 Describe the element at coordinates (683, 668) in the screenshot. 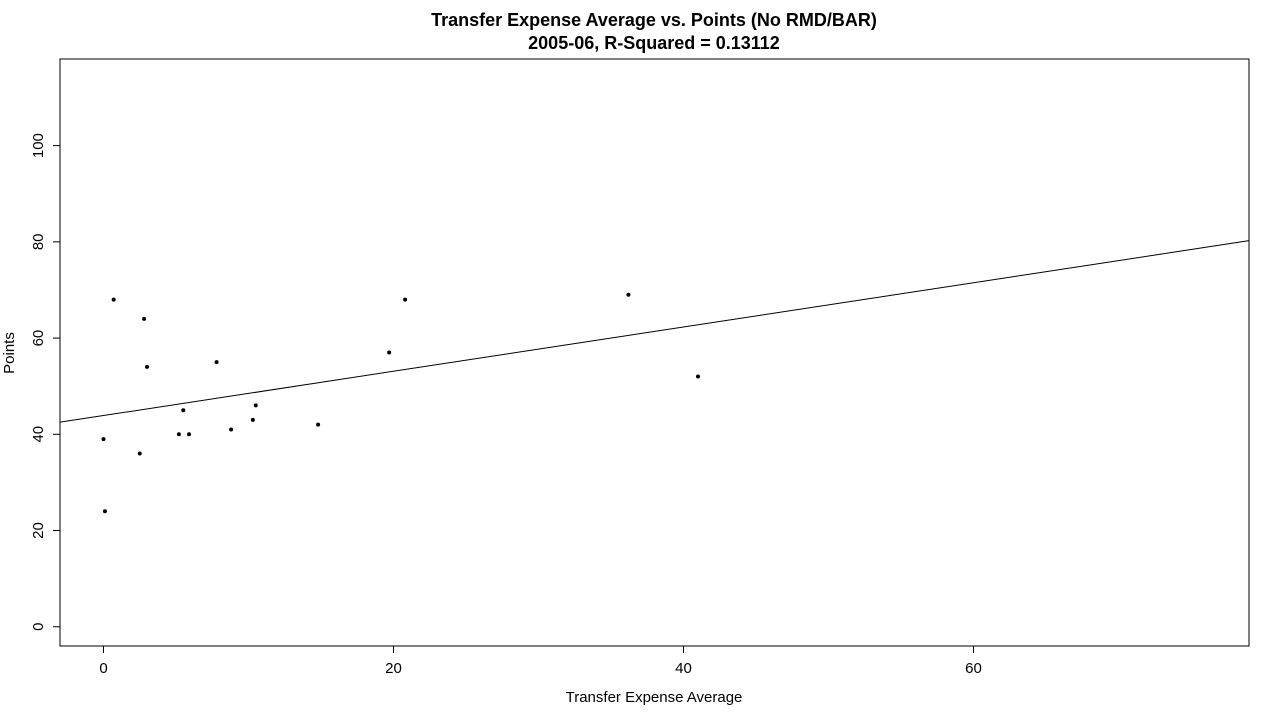

I see `x-tick-label: 40` at that location.